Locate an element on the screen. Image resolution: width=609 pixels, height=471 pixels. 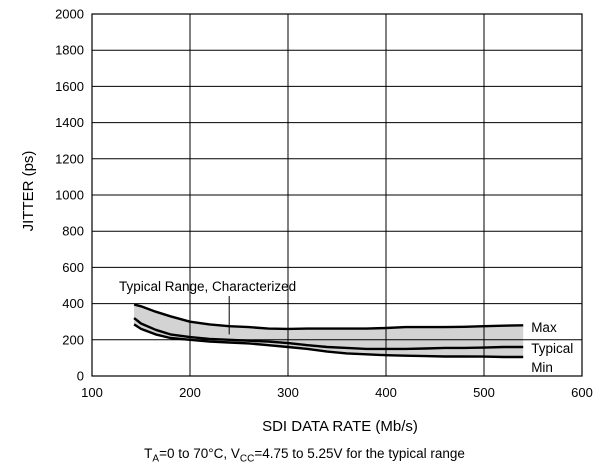
typical-range-annotation: Typical Range, Characterized is located at coordinates (207, 286).